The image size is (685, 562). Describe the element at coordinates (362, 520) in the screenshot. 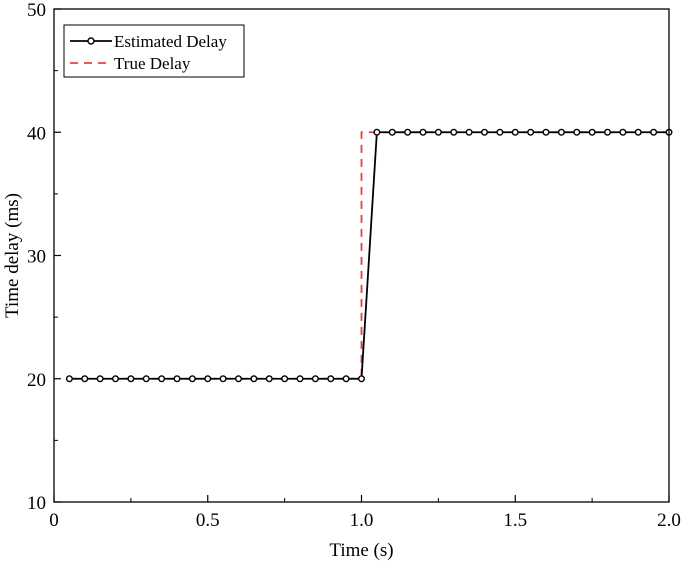

I see `x-tick-label: 1.0` at that location.